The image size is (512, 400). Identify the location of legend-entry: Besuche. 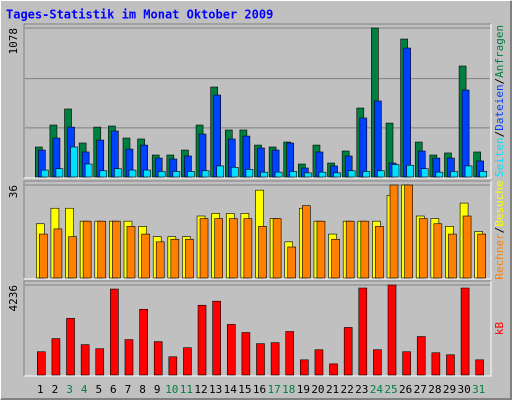
(499, 203).